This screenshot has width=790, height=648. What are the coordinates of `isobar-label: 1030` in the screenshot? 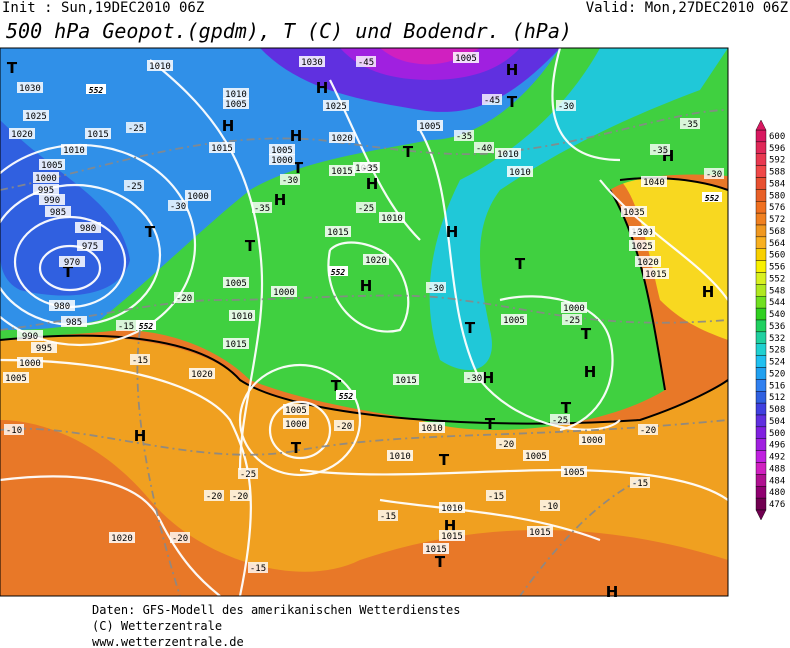 It's located at (30, 89).